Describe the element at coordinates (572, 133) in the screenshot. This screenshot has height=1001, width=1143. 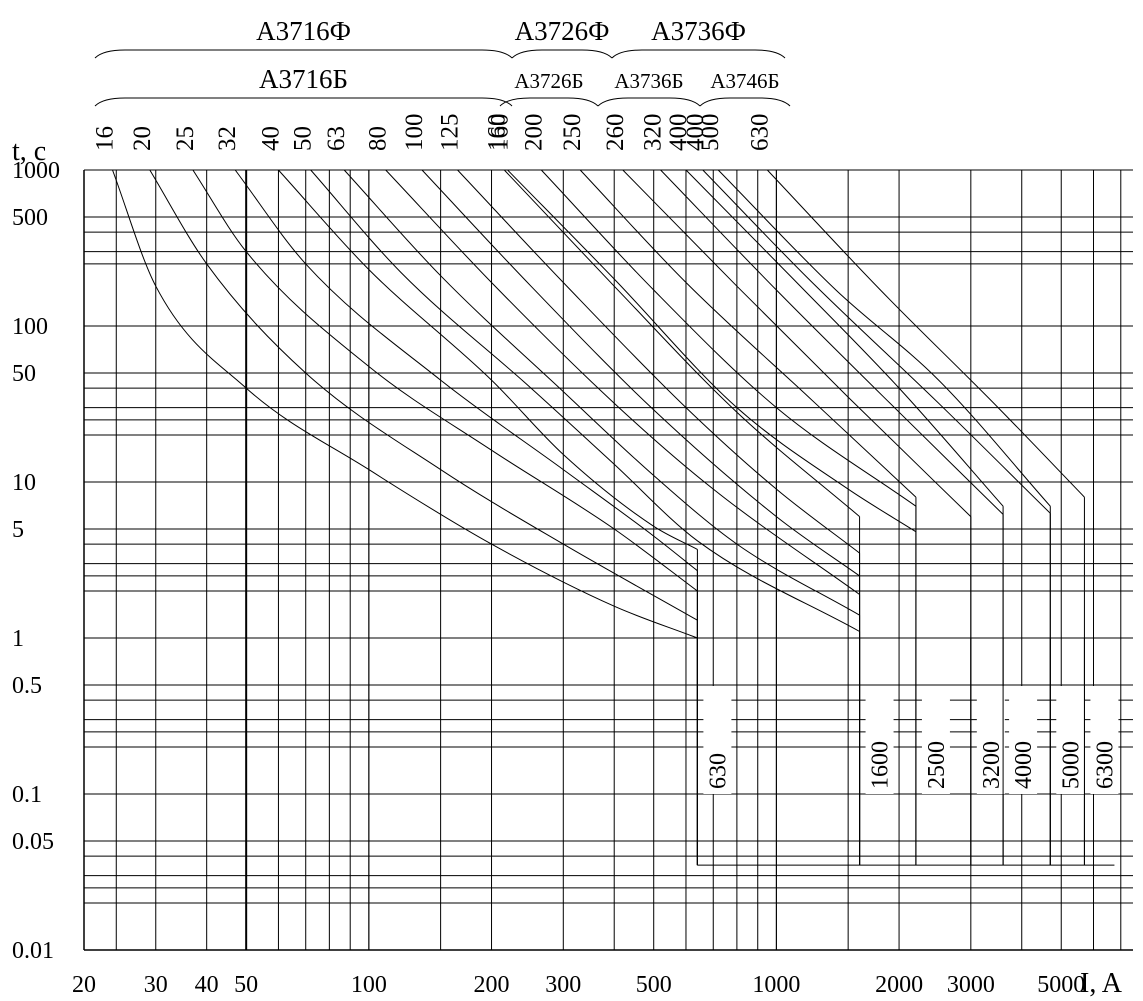
I see `rating-label: 250` at that location.